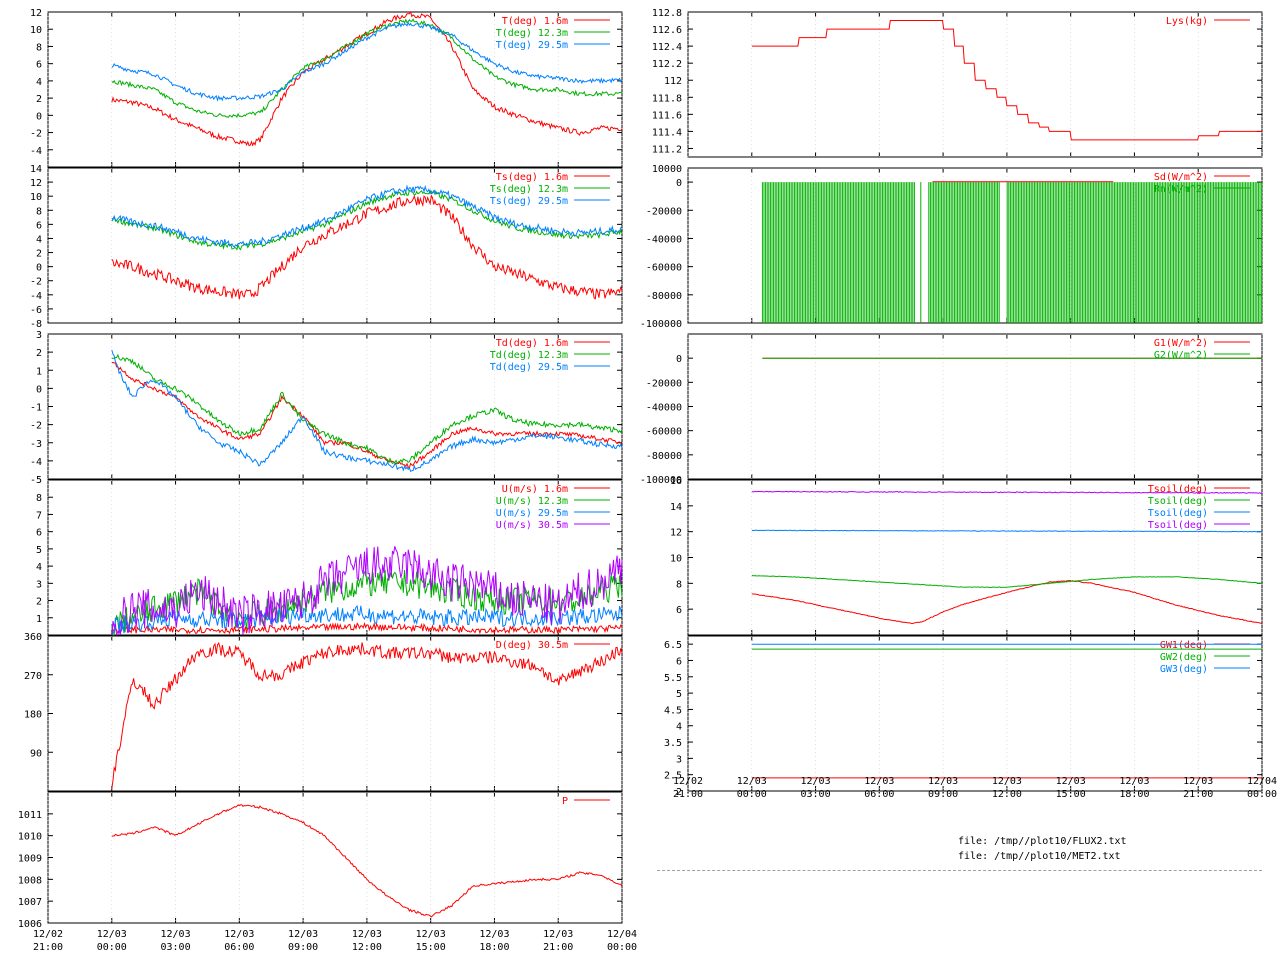  What do you see at coordinates (1187, 21) in the screenshot?
I see `legend-label: Lys(kg)` at bounding box center [1187, 21].